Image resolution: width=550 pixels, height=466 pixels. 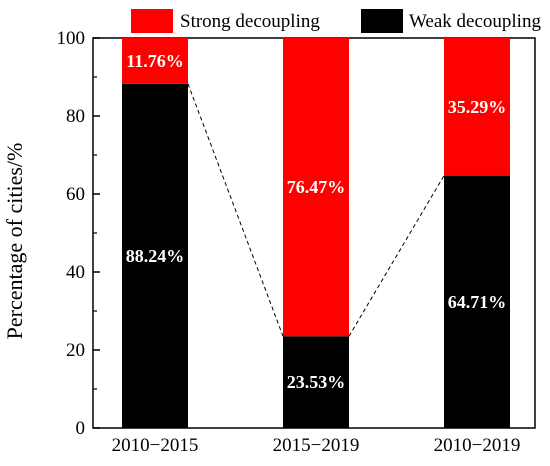 I want to click on legend-label-weak-decoupling: Weak decoupling, so click(x=475, y=21).